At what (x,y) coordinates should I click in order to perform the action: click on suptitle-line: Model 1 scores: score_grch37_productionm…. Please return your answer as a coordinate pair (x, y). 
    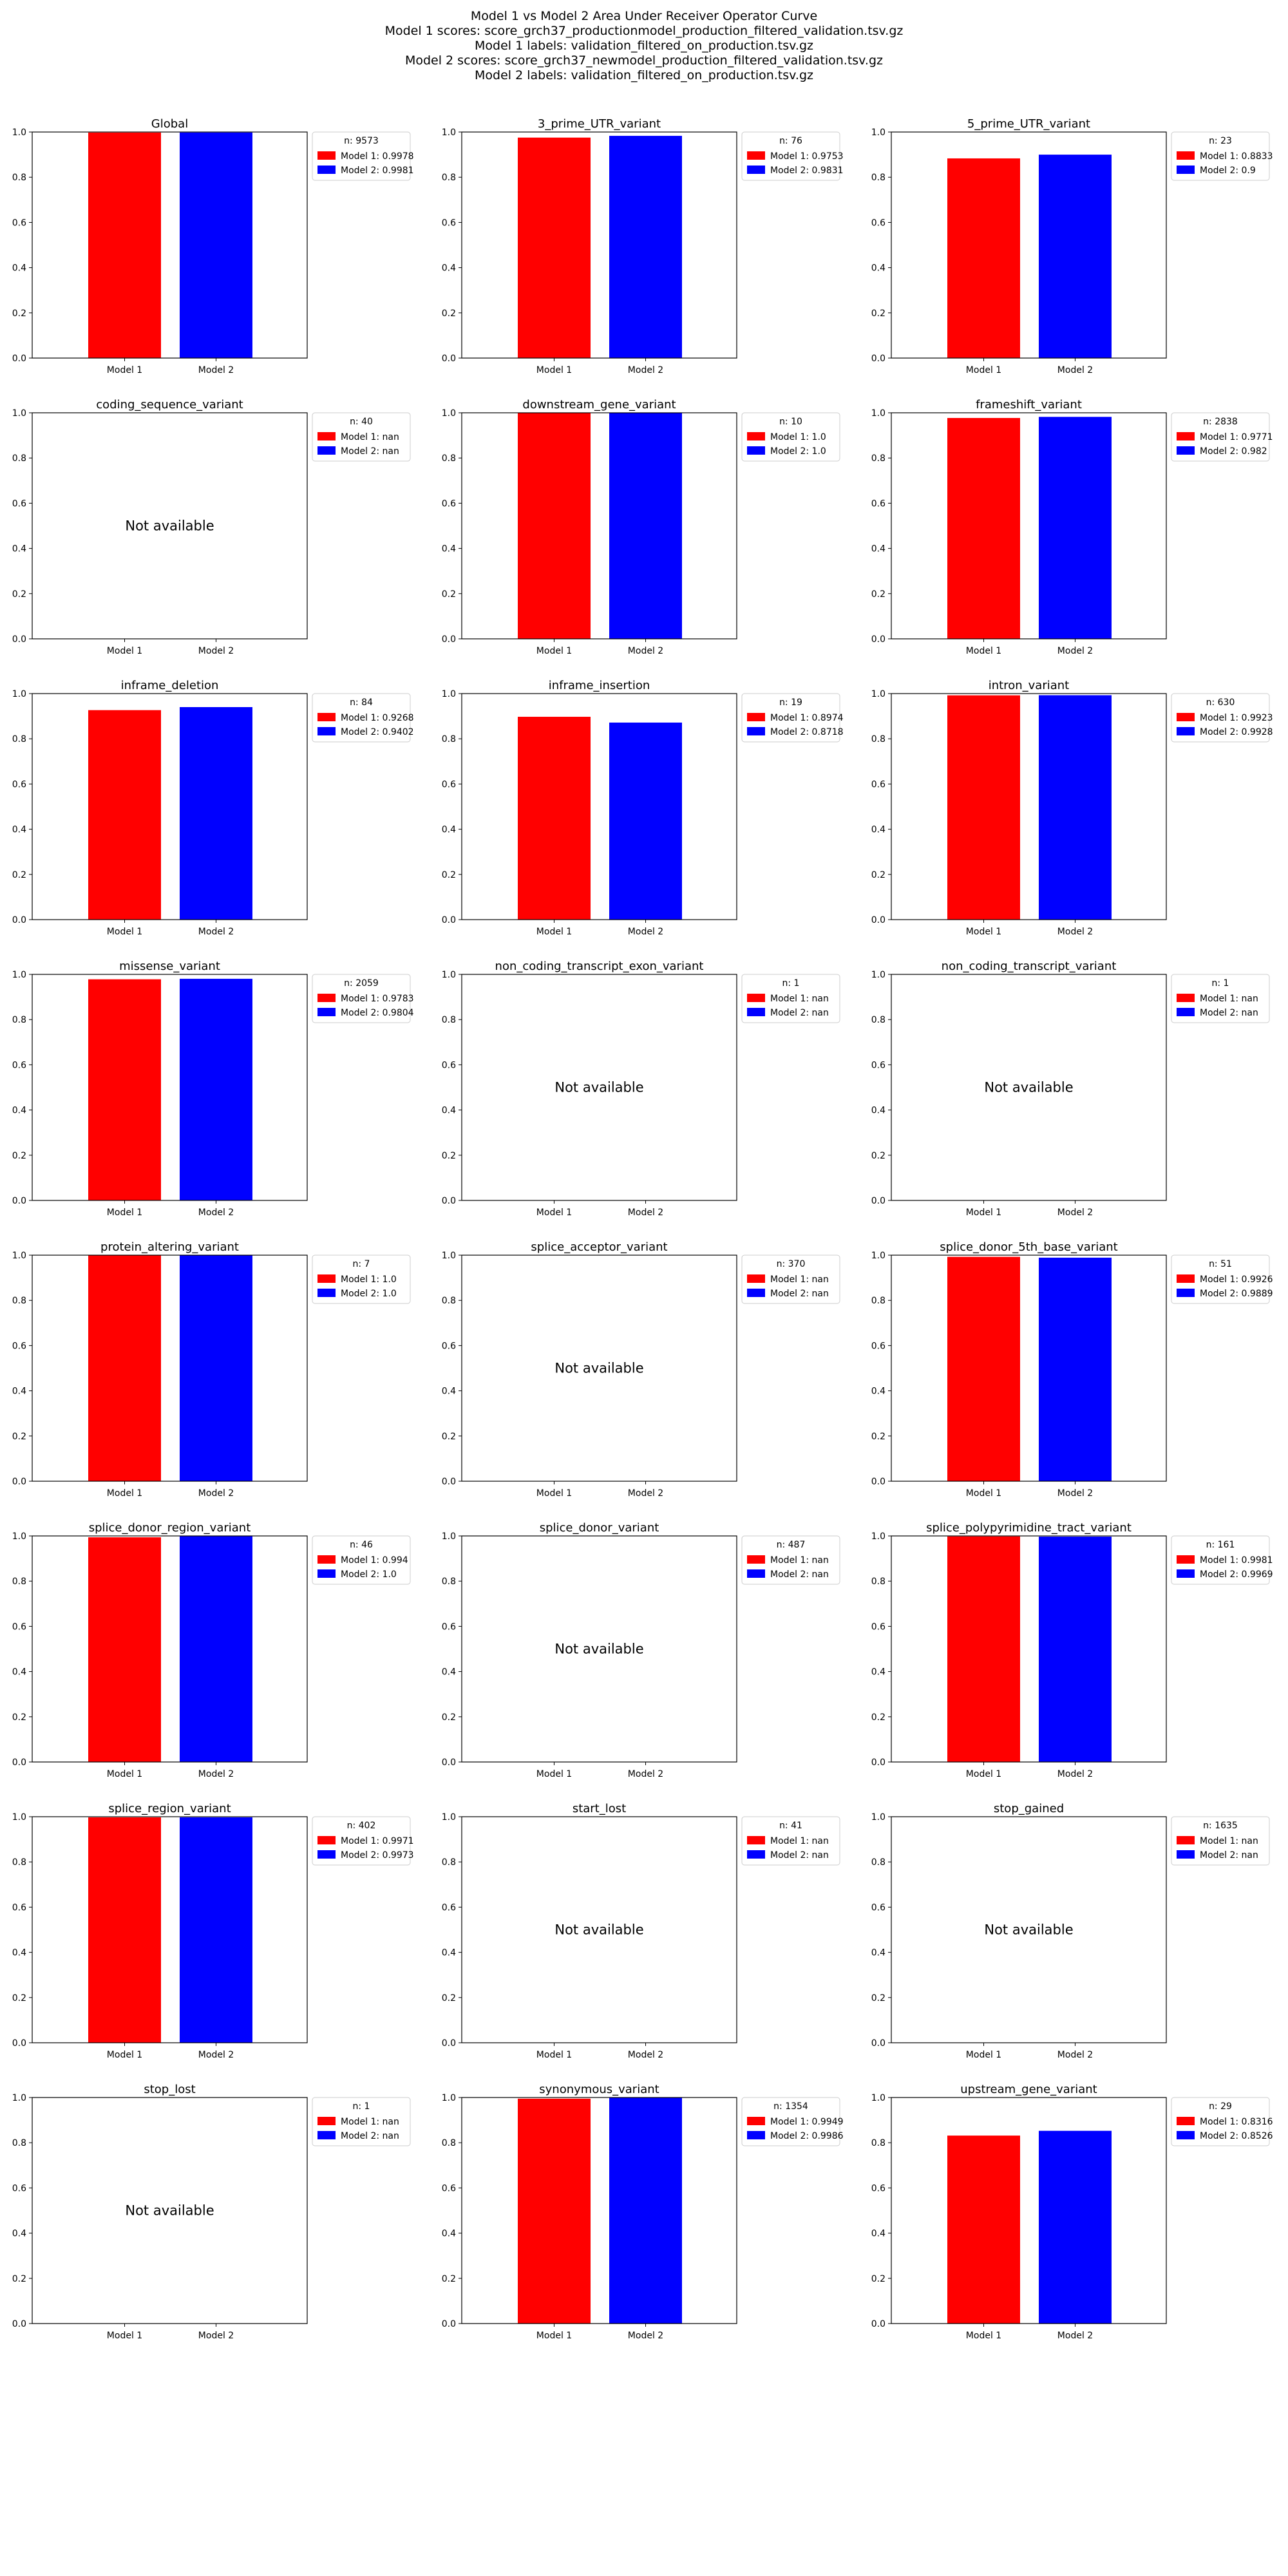
    Looking at the image, I should click on (644, 31).